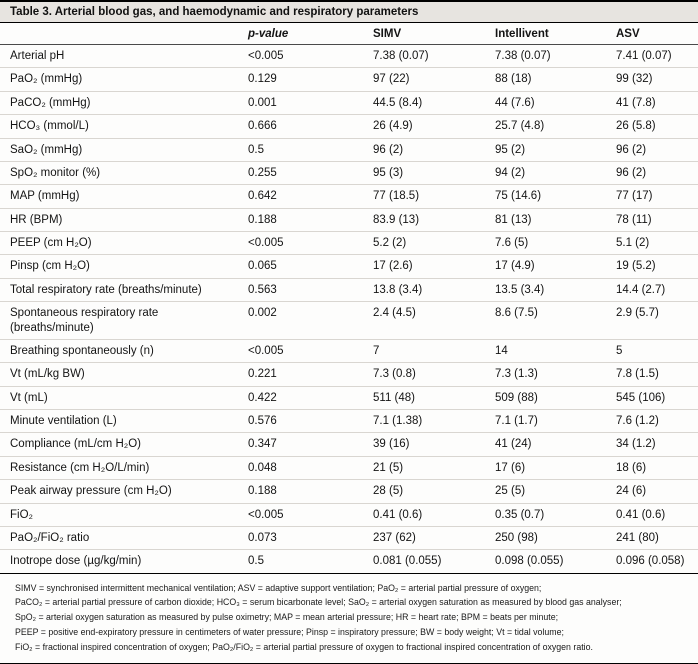 The width and height of the screenshot is (698, 664). I want to click on value-cell: 25.7 (4.8), so click(551, 126).